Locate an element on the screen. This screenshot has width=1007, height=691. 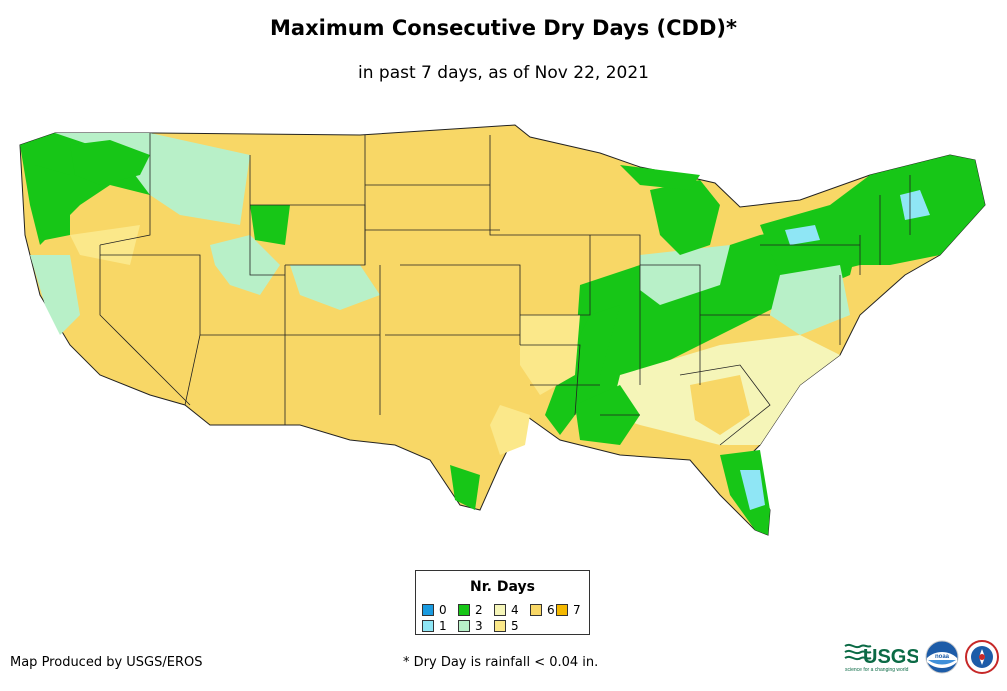
map-subtitle: in past 7 days, as of Nov 22, 2021 is located at coordinates (503, 73).